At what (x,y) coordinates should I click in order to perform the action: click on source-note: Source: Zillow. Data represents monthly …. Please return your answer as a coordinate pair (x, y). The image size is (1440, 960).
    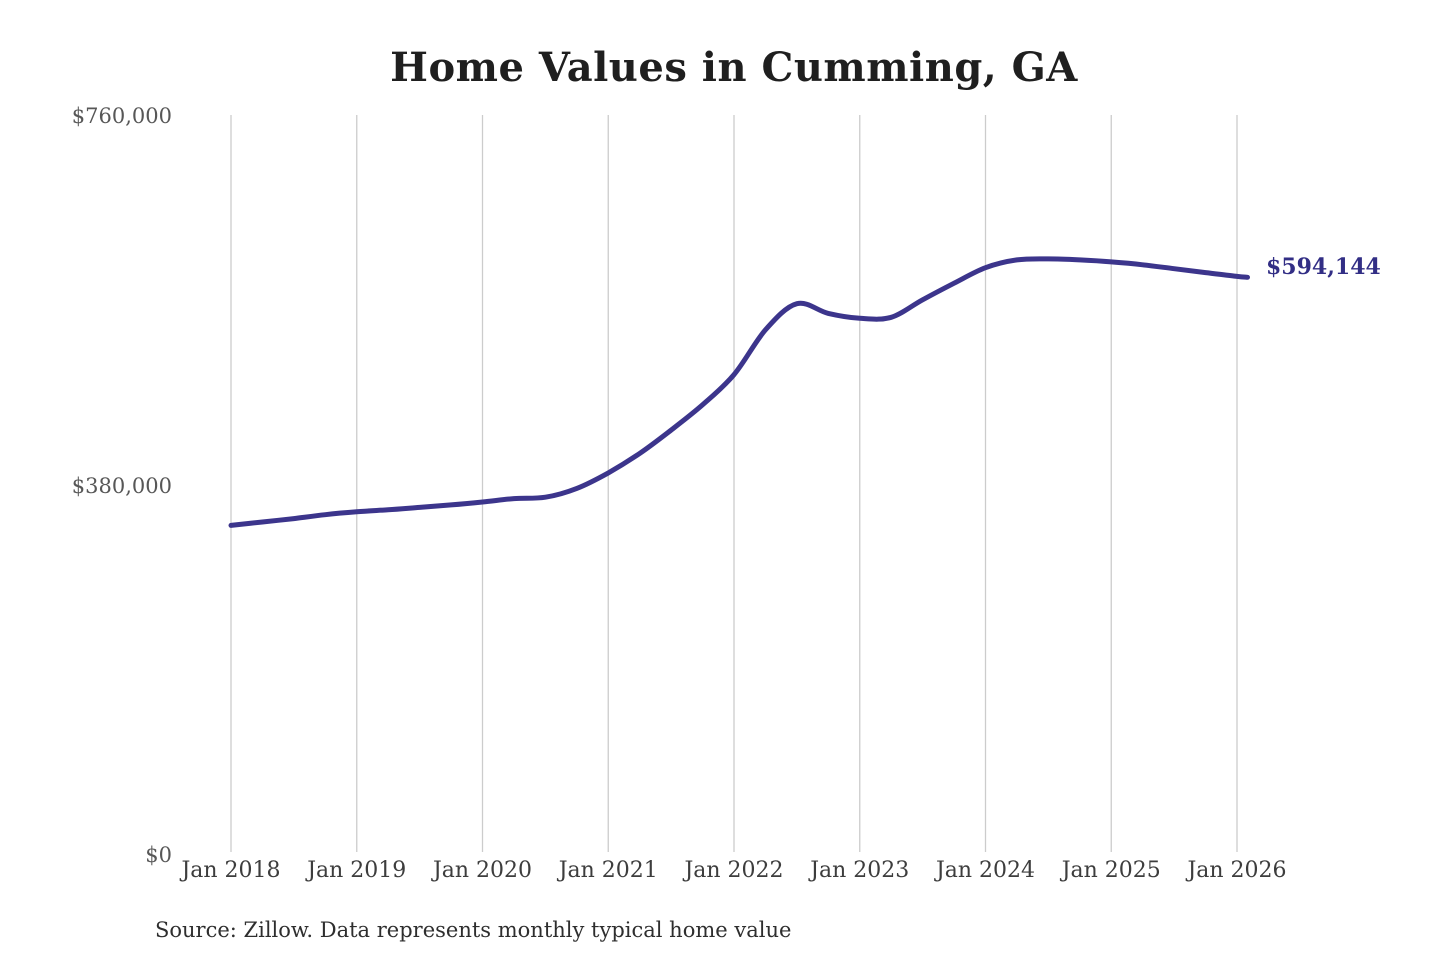
    Looking at the image, I should click on (473, 930).